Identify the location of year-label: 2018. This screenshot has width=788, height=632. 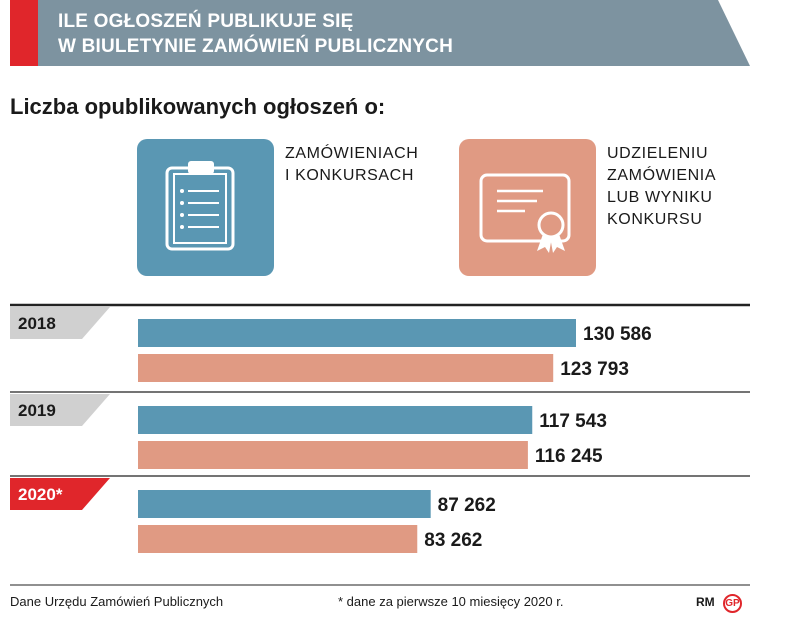
(37, 323).